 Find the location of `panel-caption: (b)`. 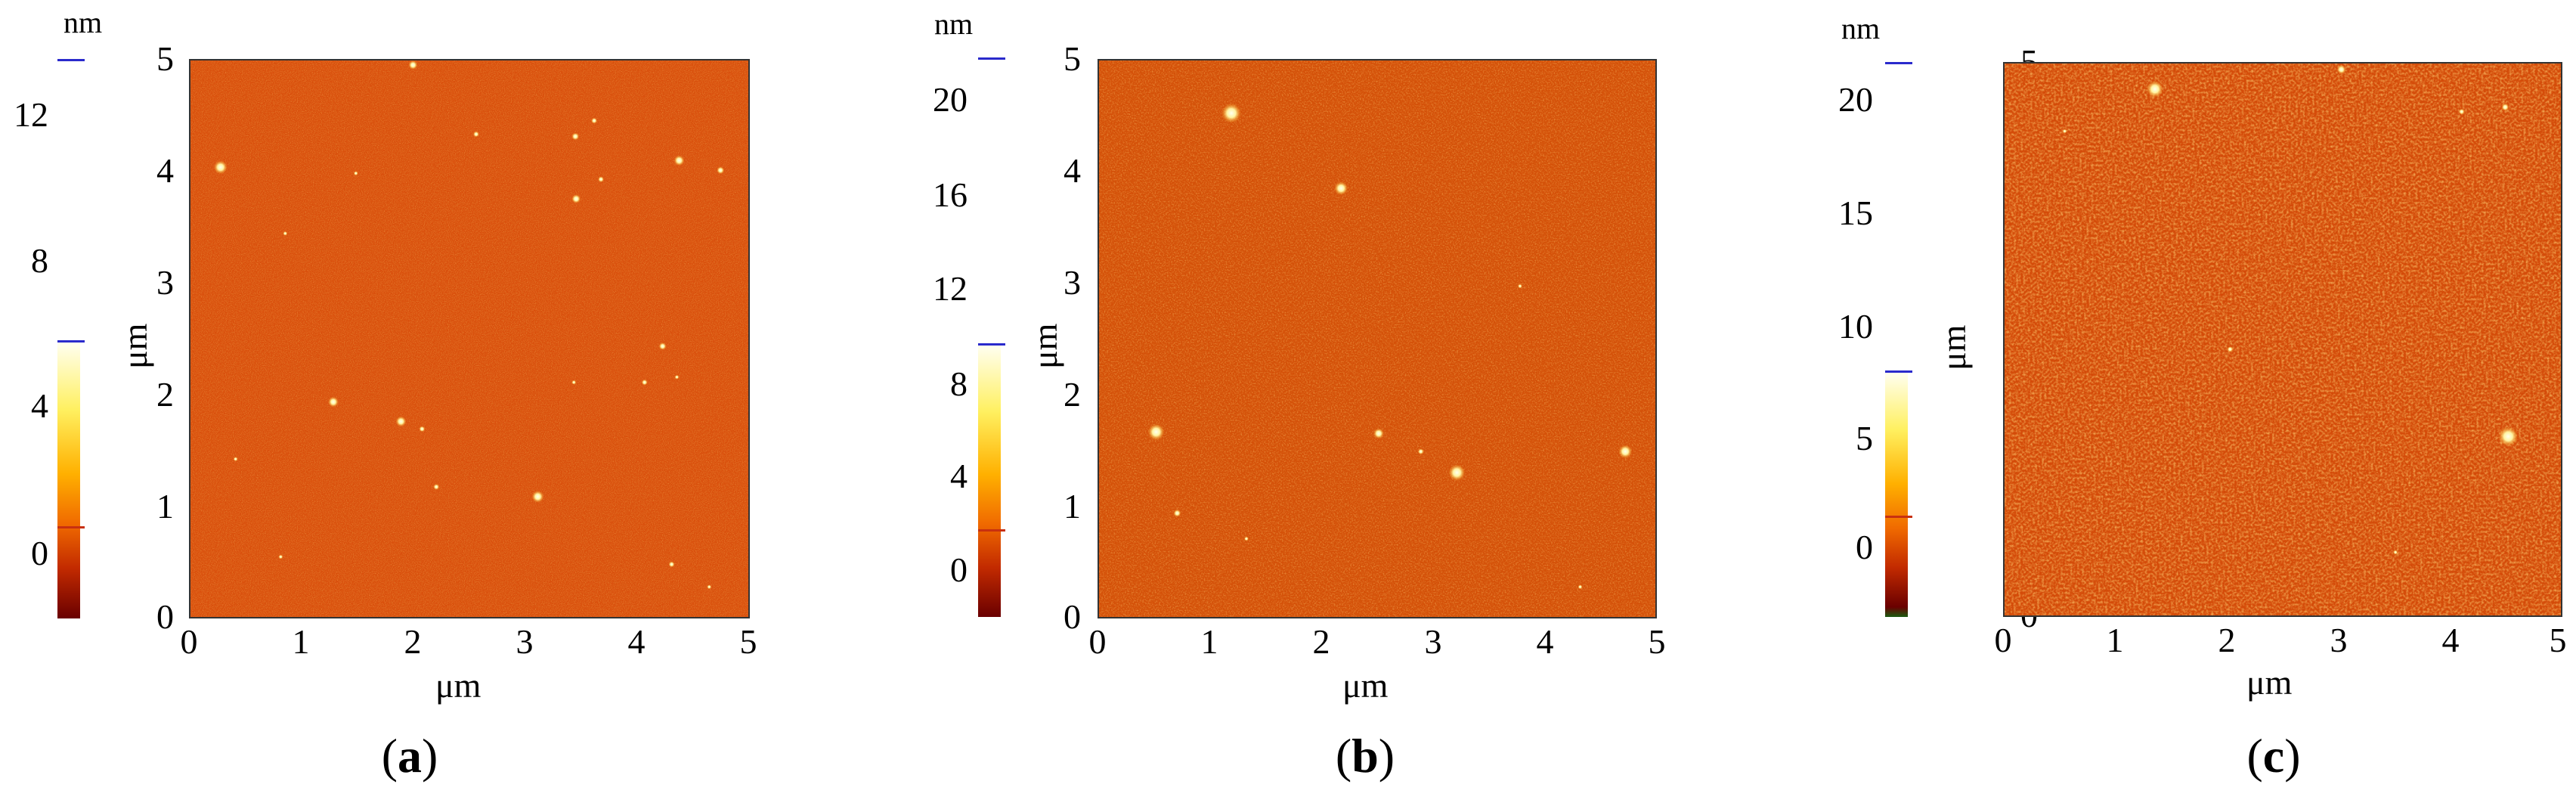

panel-caption: (b) is located at coordinates (1365, 756).